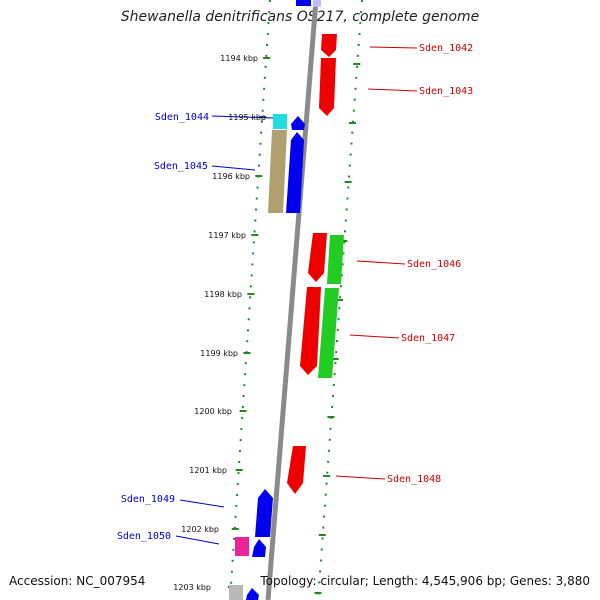  Describe the element at coordinates (236, 592) in the screenshot. I see `gene-feature-grey-bottom` at that location.